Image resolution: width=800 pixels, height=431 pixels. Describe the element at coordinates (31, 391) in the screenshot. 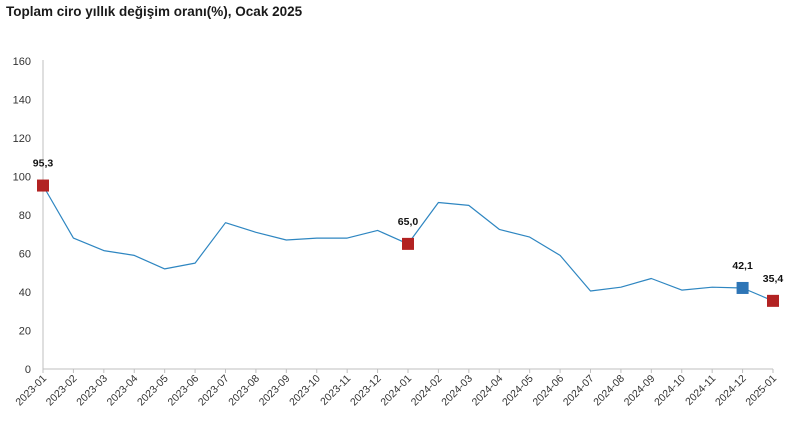

I see `x-tick-label: 2023-01` at that location.